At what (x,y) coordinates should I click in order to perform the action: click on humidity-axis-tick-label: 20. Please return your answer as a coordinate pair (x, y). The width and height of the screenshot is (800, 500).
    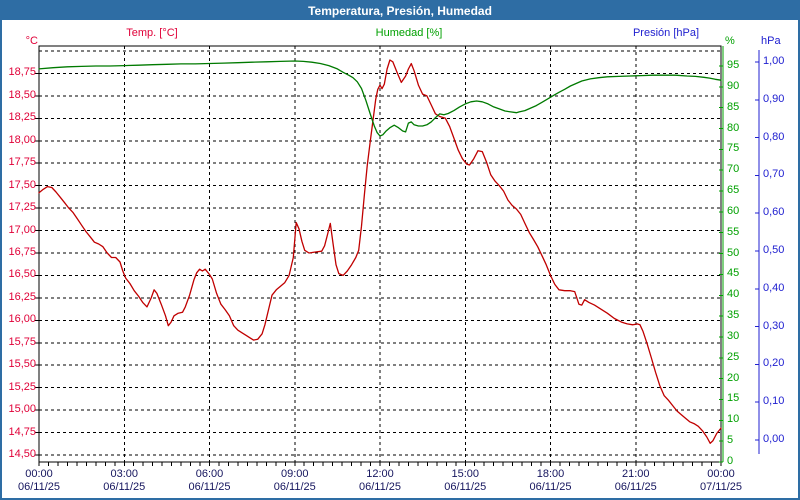
    Looking at the image, I should click on (733, 377).